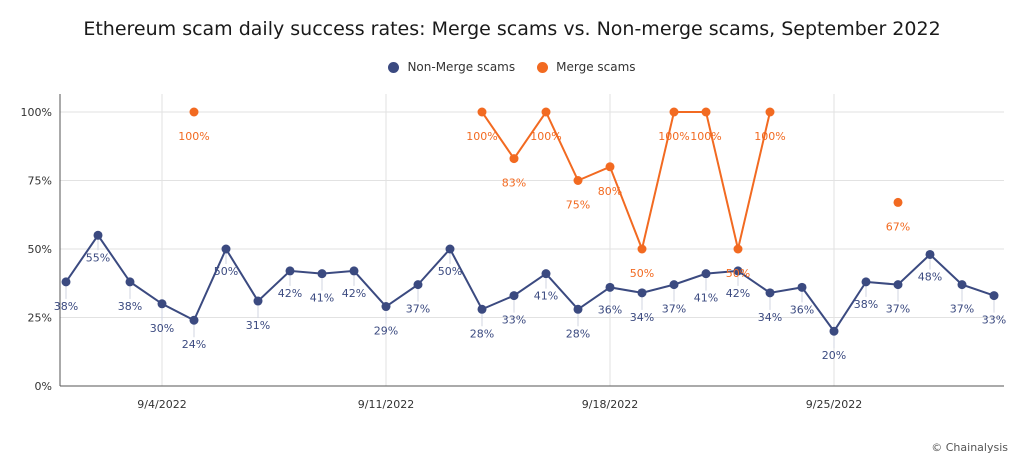 The width and height of the screenshot is (1024, 466). Describe the element at coordinates (451, 67) in the screenshot. I see `legend-item-non-merge: Non-Merge scams` at that location.